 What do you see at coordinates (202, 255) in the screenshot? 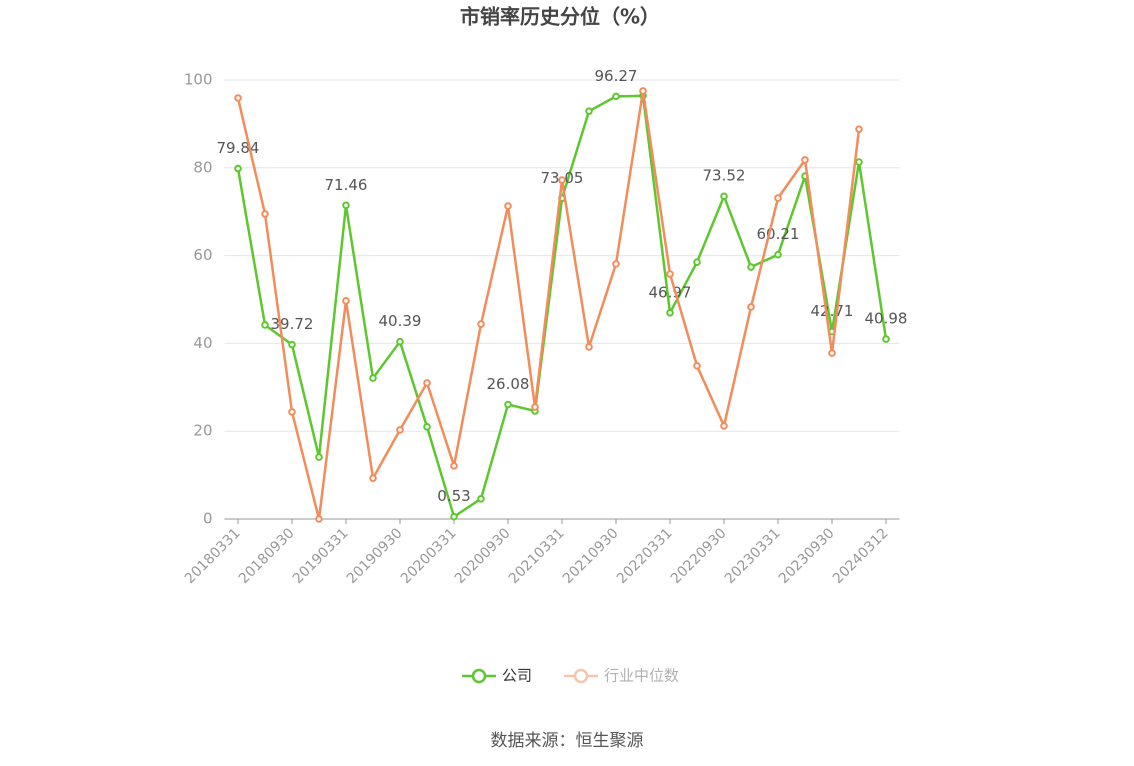
I see `y-tick-label: 60` at bounding box center [202, 255].